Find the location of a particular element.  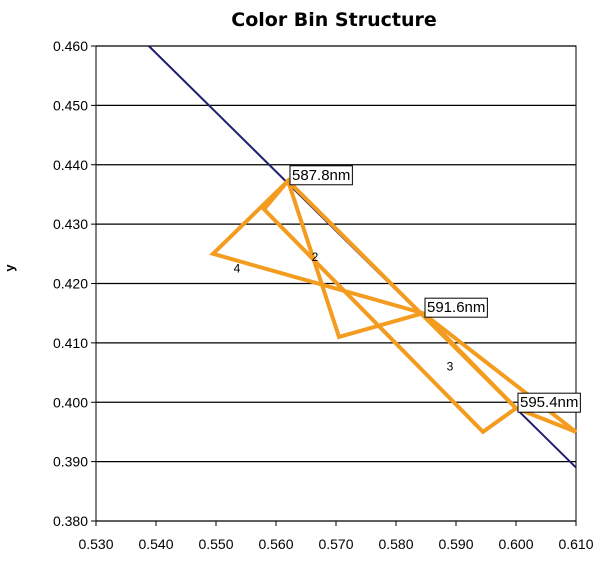

y-tick-label: 0.380 is located at coordinates (70, 521).